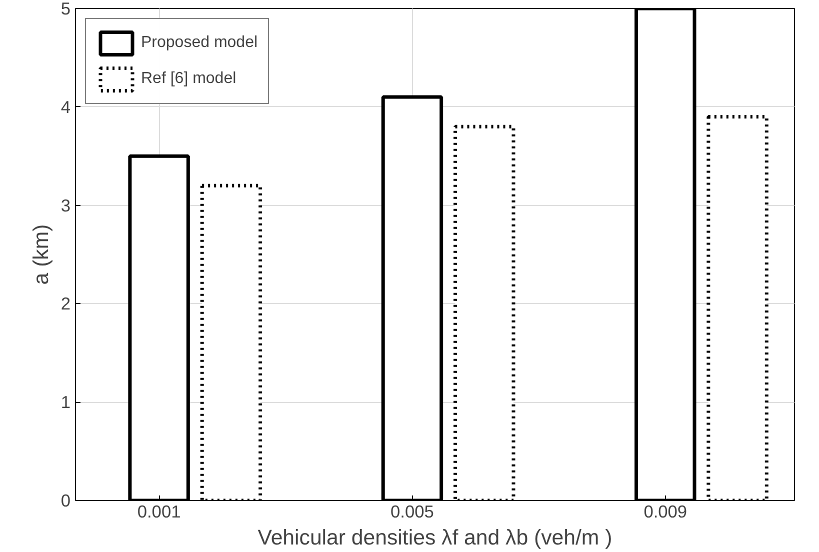  What do you see at coordinates (65, 500) in the screenshot?
I see `y-tick-label: 0` at bounding box center [65, 500].